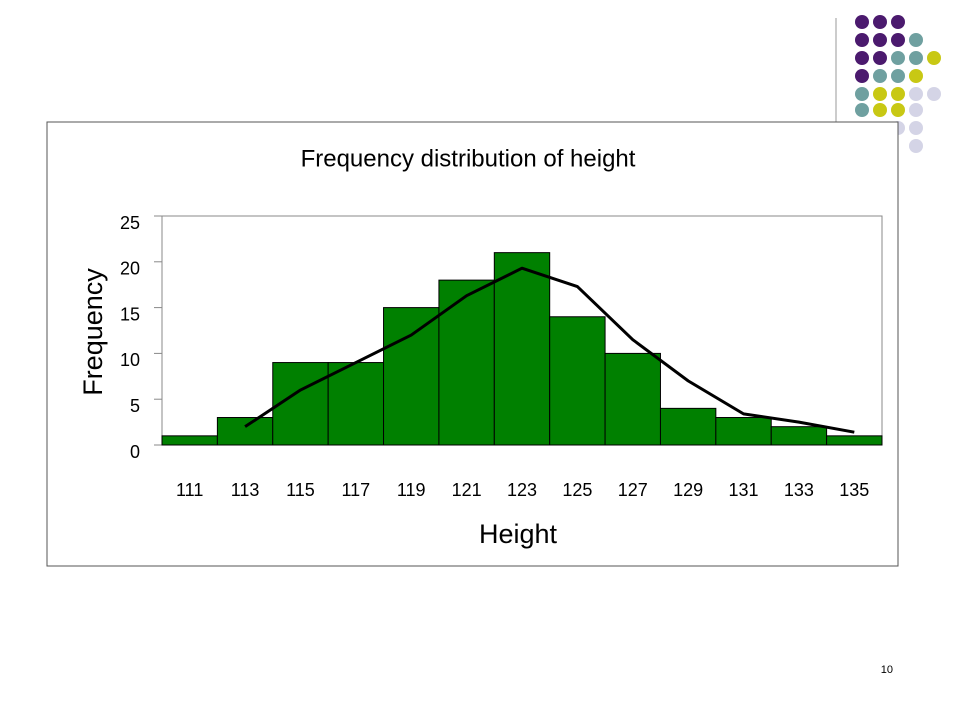  What do you see at coordinates (355, 490) in the screenshot?
I see `x-tick-label: 117` at bounding box center [355, 490].